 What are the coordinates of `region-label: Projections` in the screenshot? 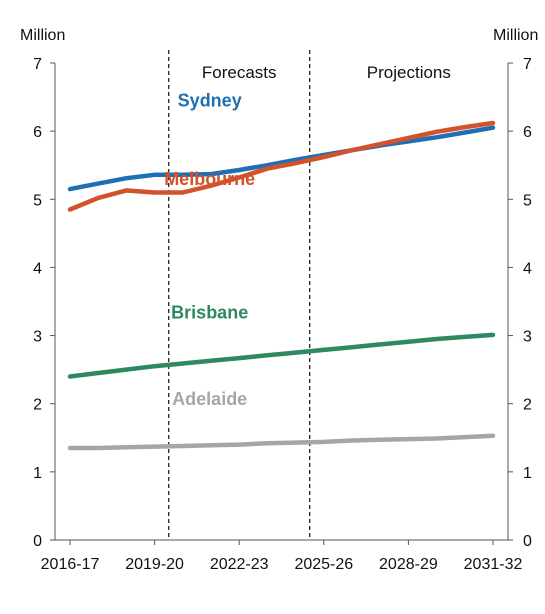 It's located at (409, 72).